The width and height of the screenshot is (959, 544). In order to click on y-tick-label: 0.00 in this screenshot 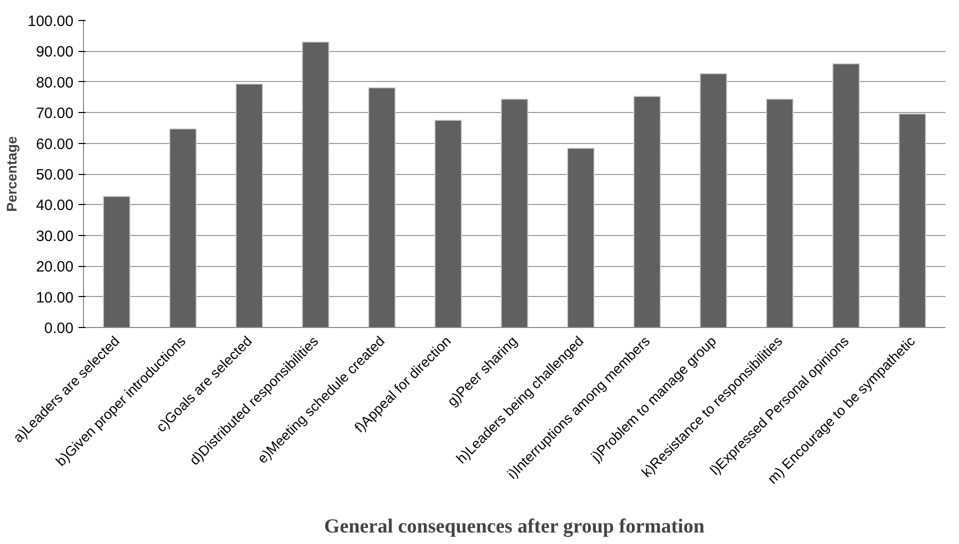, I will do `click(59, 328)`.